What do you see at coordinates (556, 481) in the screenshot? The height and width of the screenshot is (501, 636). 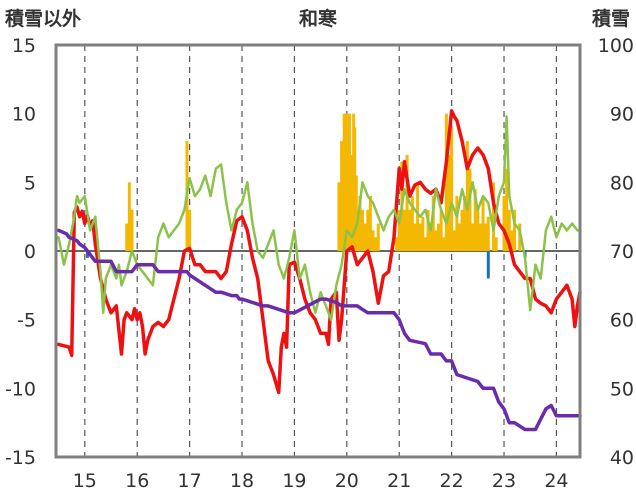 I see `x-tick-label: 24` at bounding box center [556, 481].